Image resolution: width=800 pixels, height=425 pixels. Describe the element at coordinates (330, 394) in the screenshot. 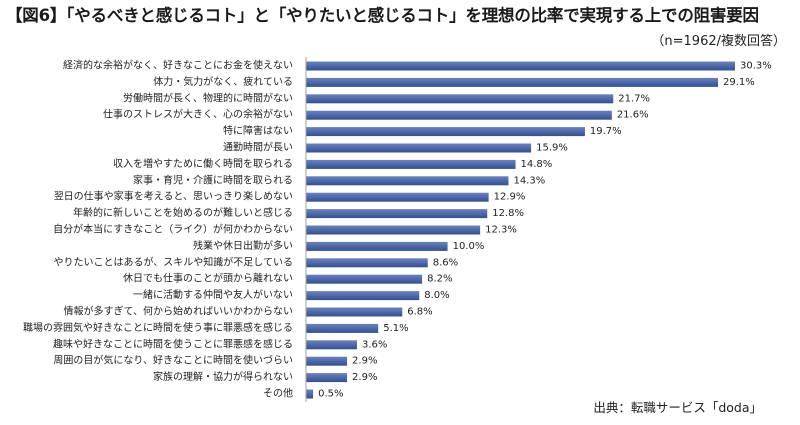

I see `value-label: 0.5%` at that location.